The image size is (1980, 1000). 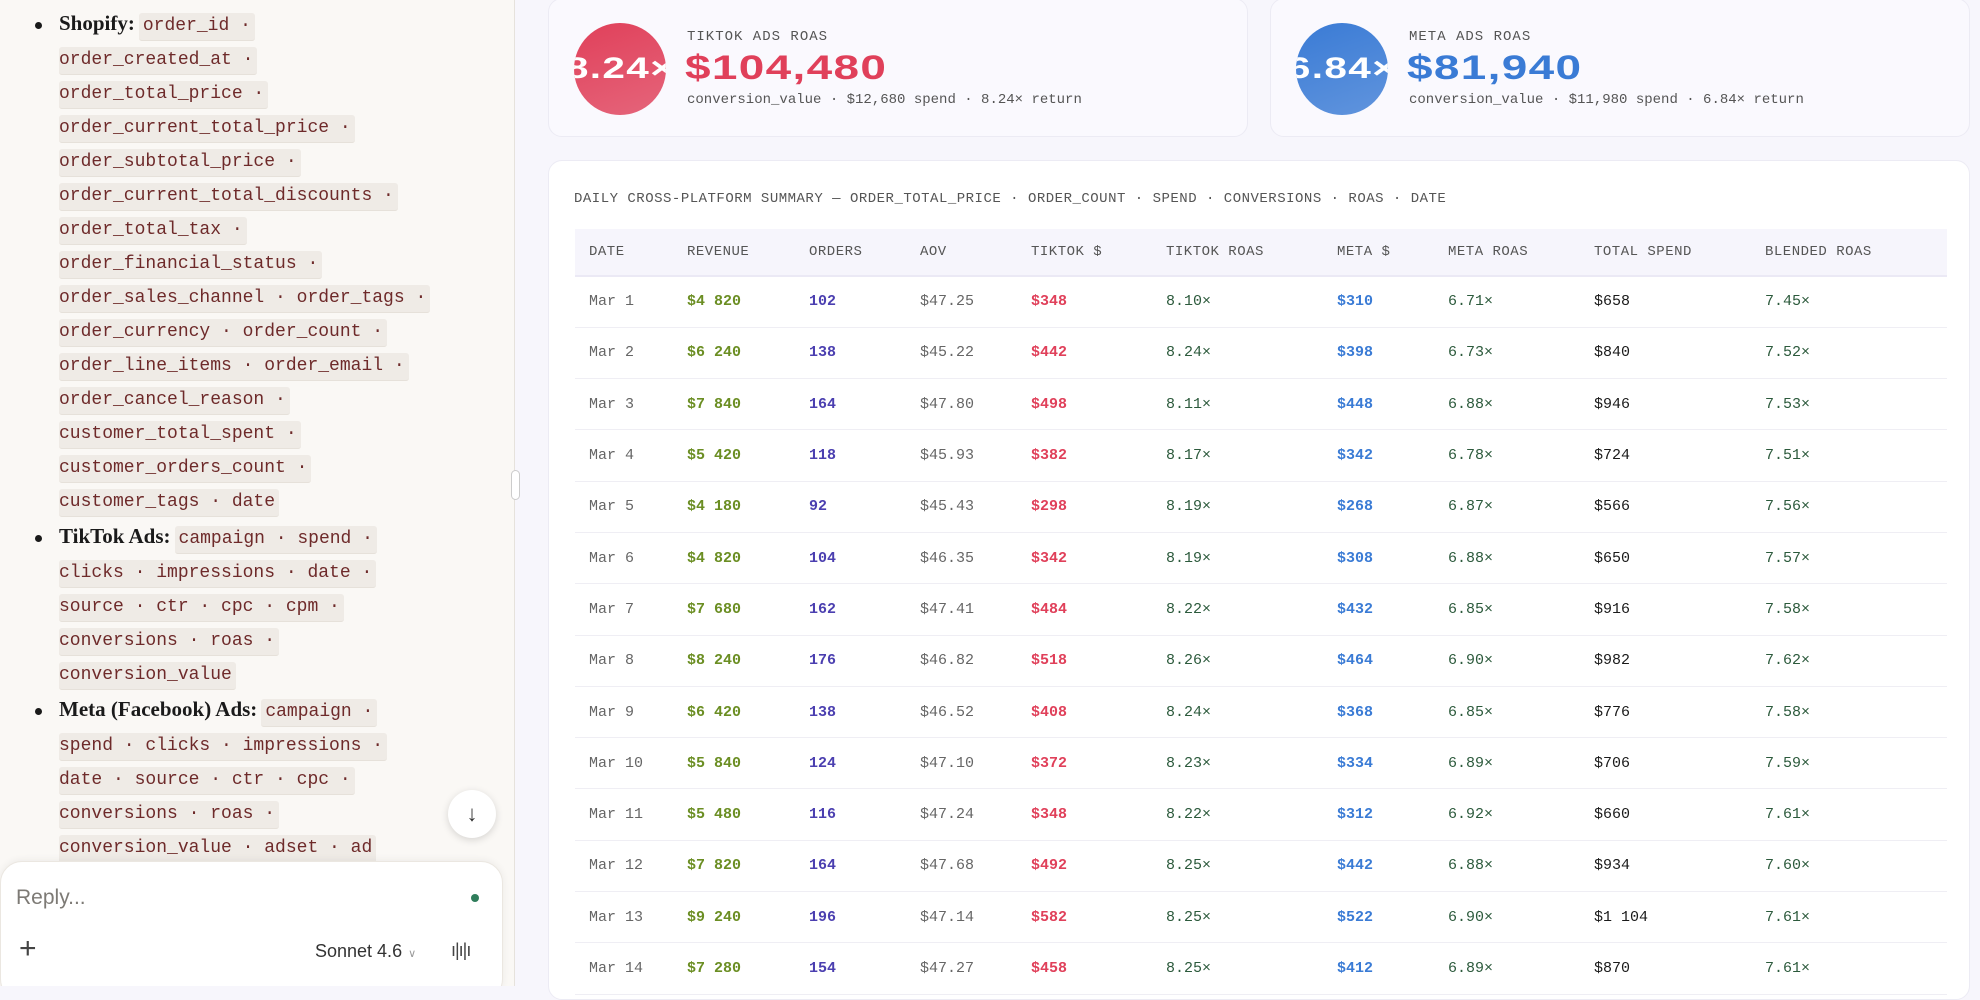 I want to click on table-cell: $47.68, so click(x=975, y=866).